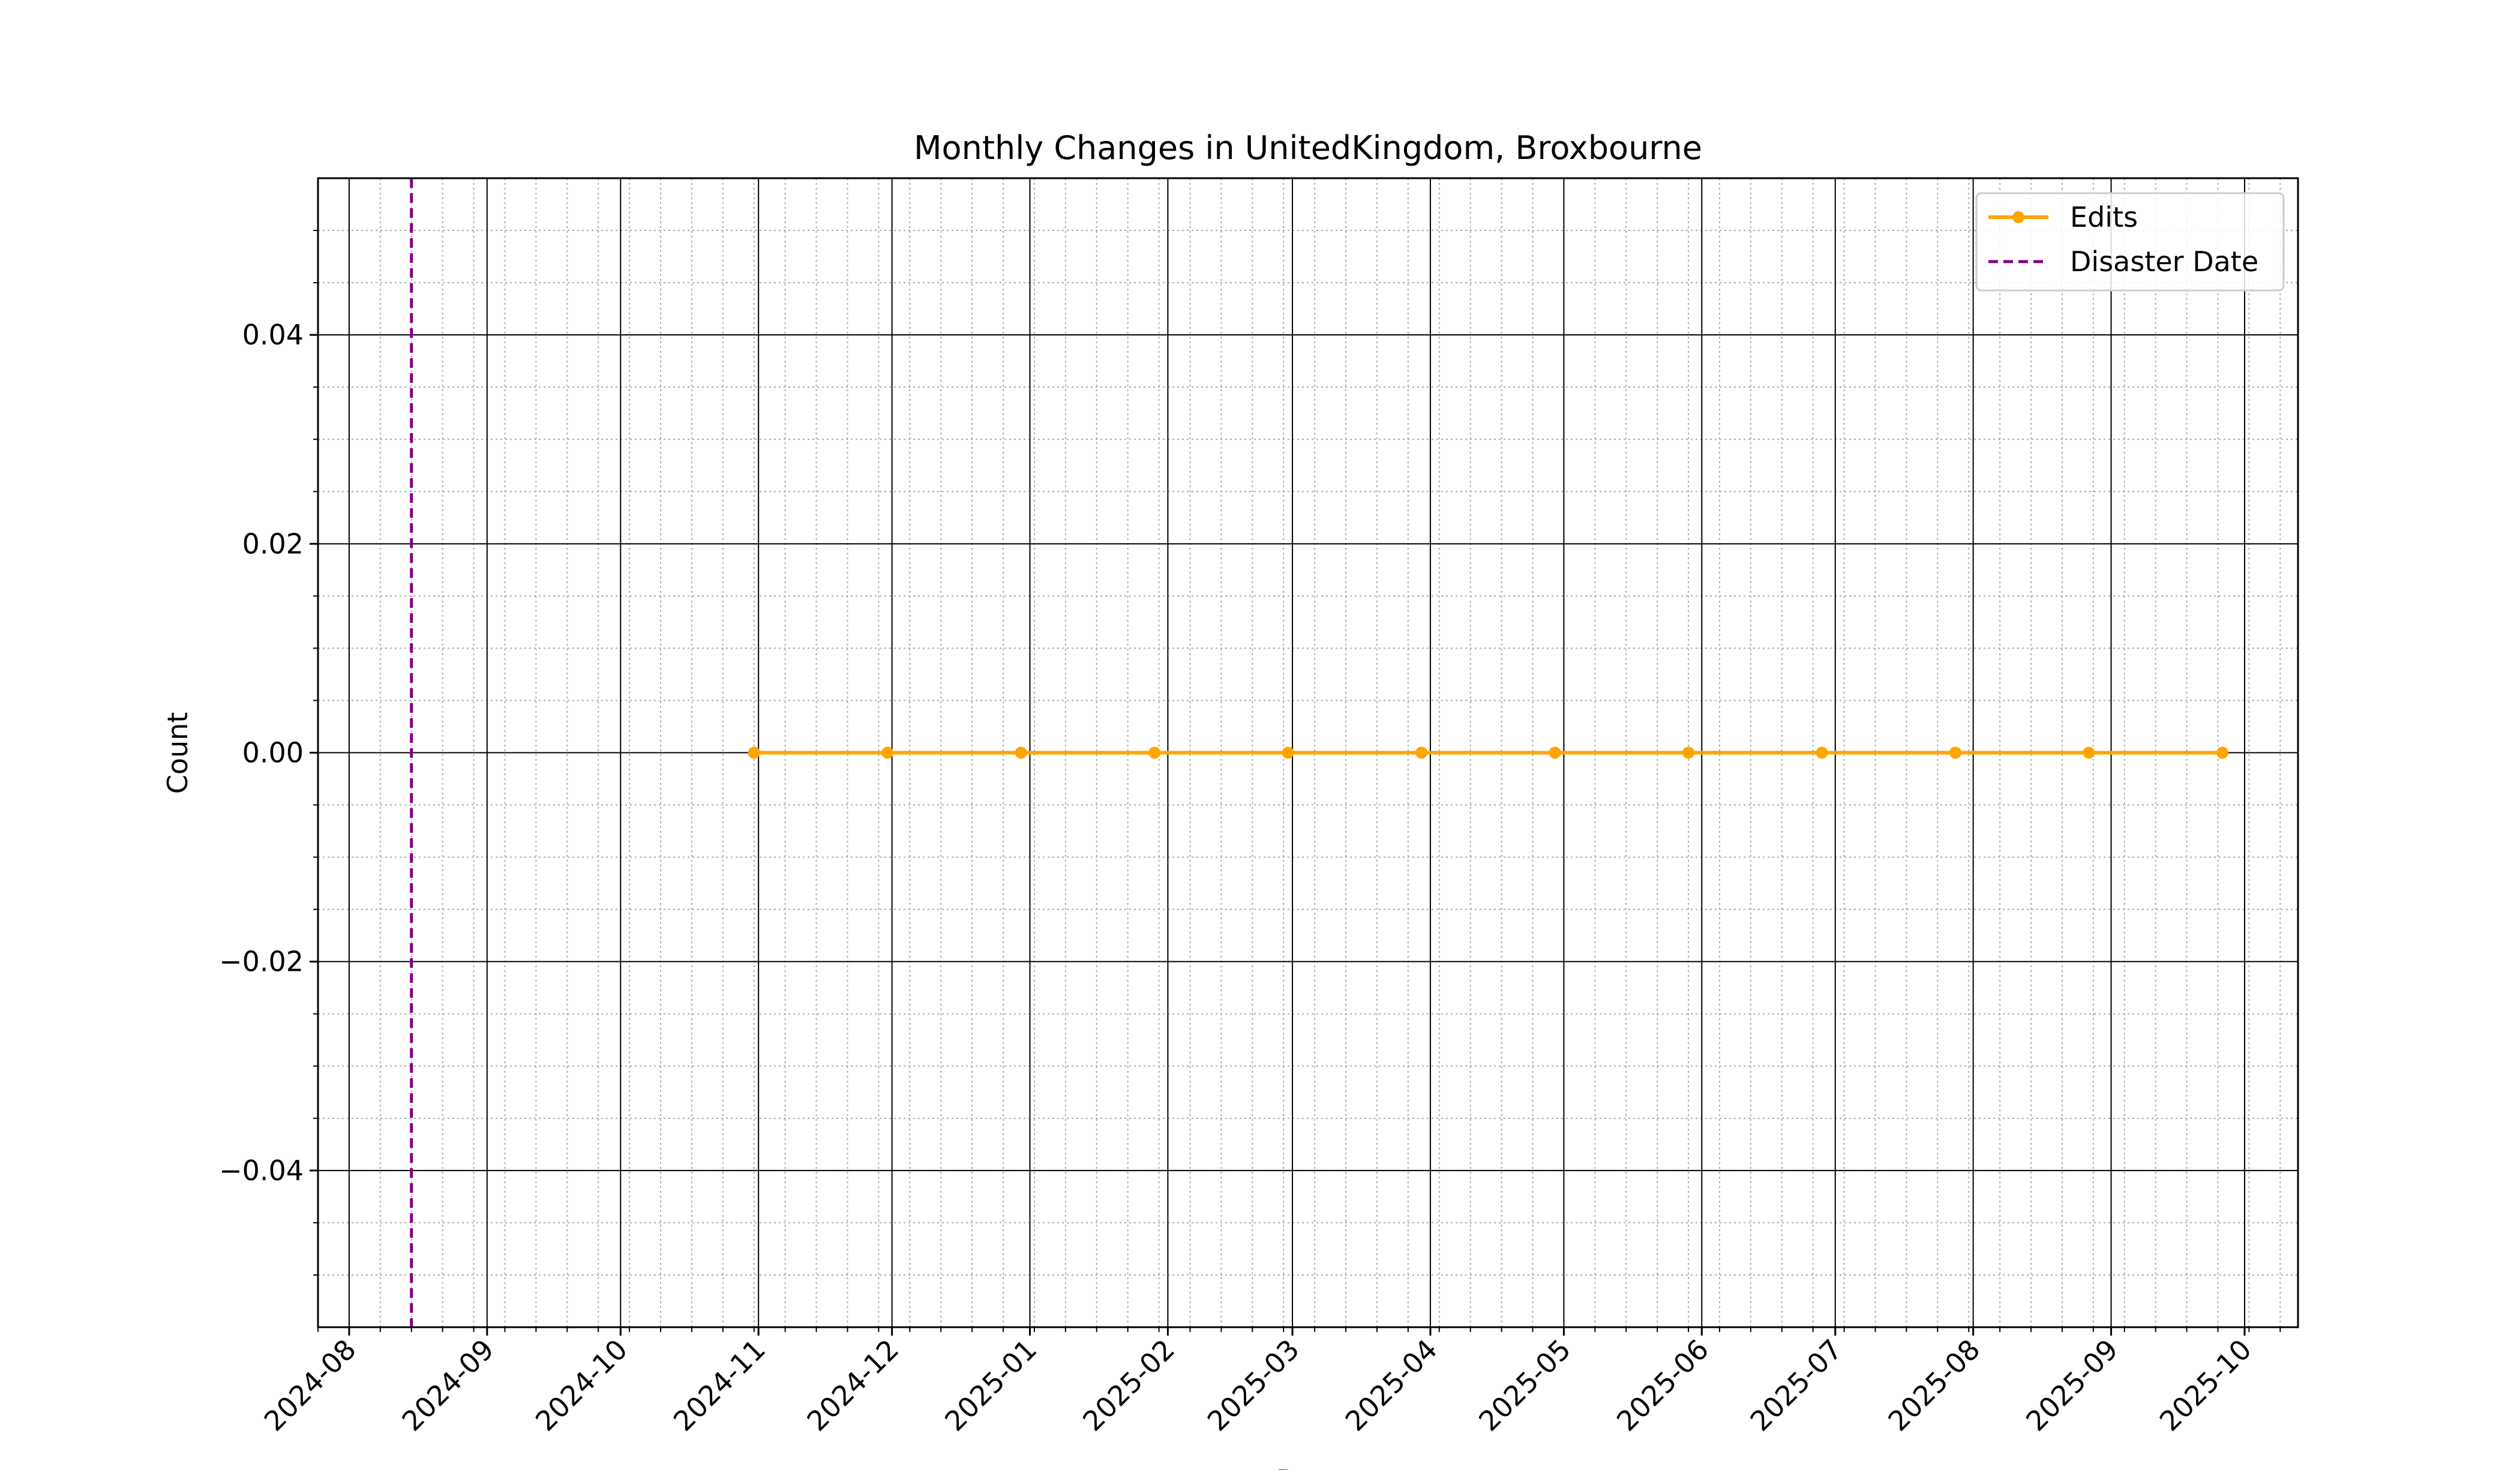 The width and height of the screenshot is (2520, 1470). Describe the element at coordinates (1662, 1386) in the screenshot. I see `x-tick-label: 2025-06` at that location.